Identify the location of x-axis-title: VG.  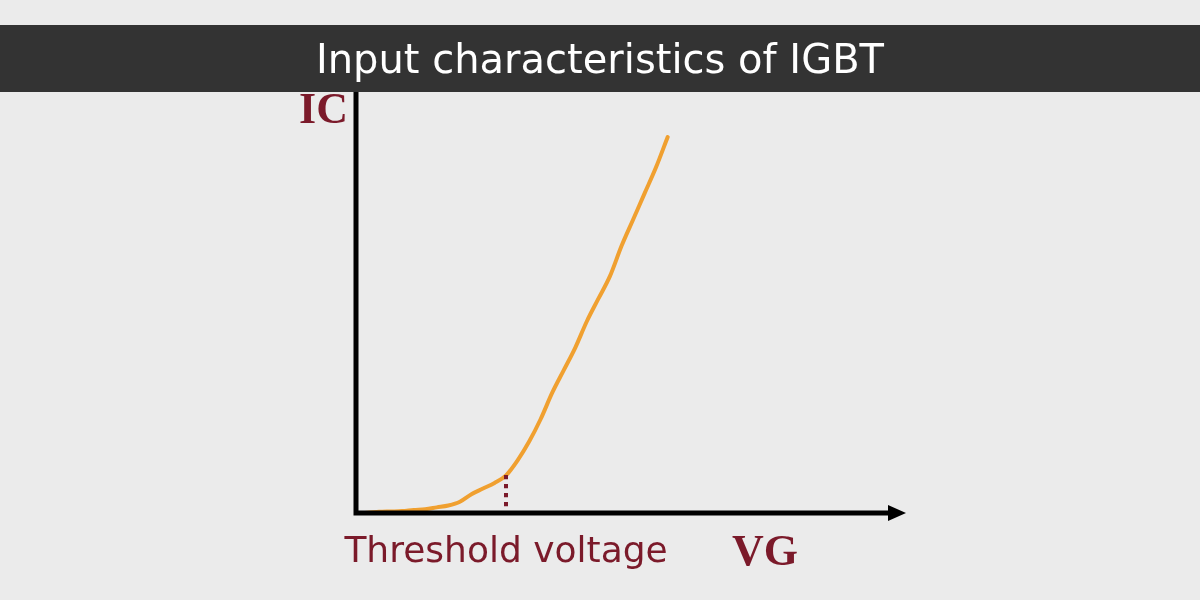
(765, 550).